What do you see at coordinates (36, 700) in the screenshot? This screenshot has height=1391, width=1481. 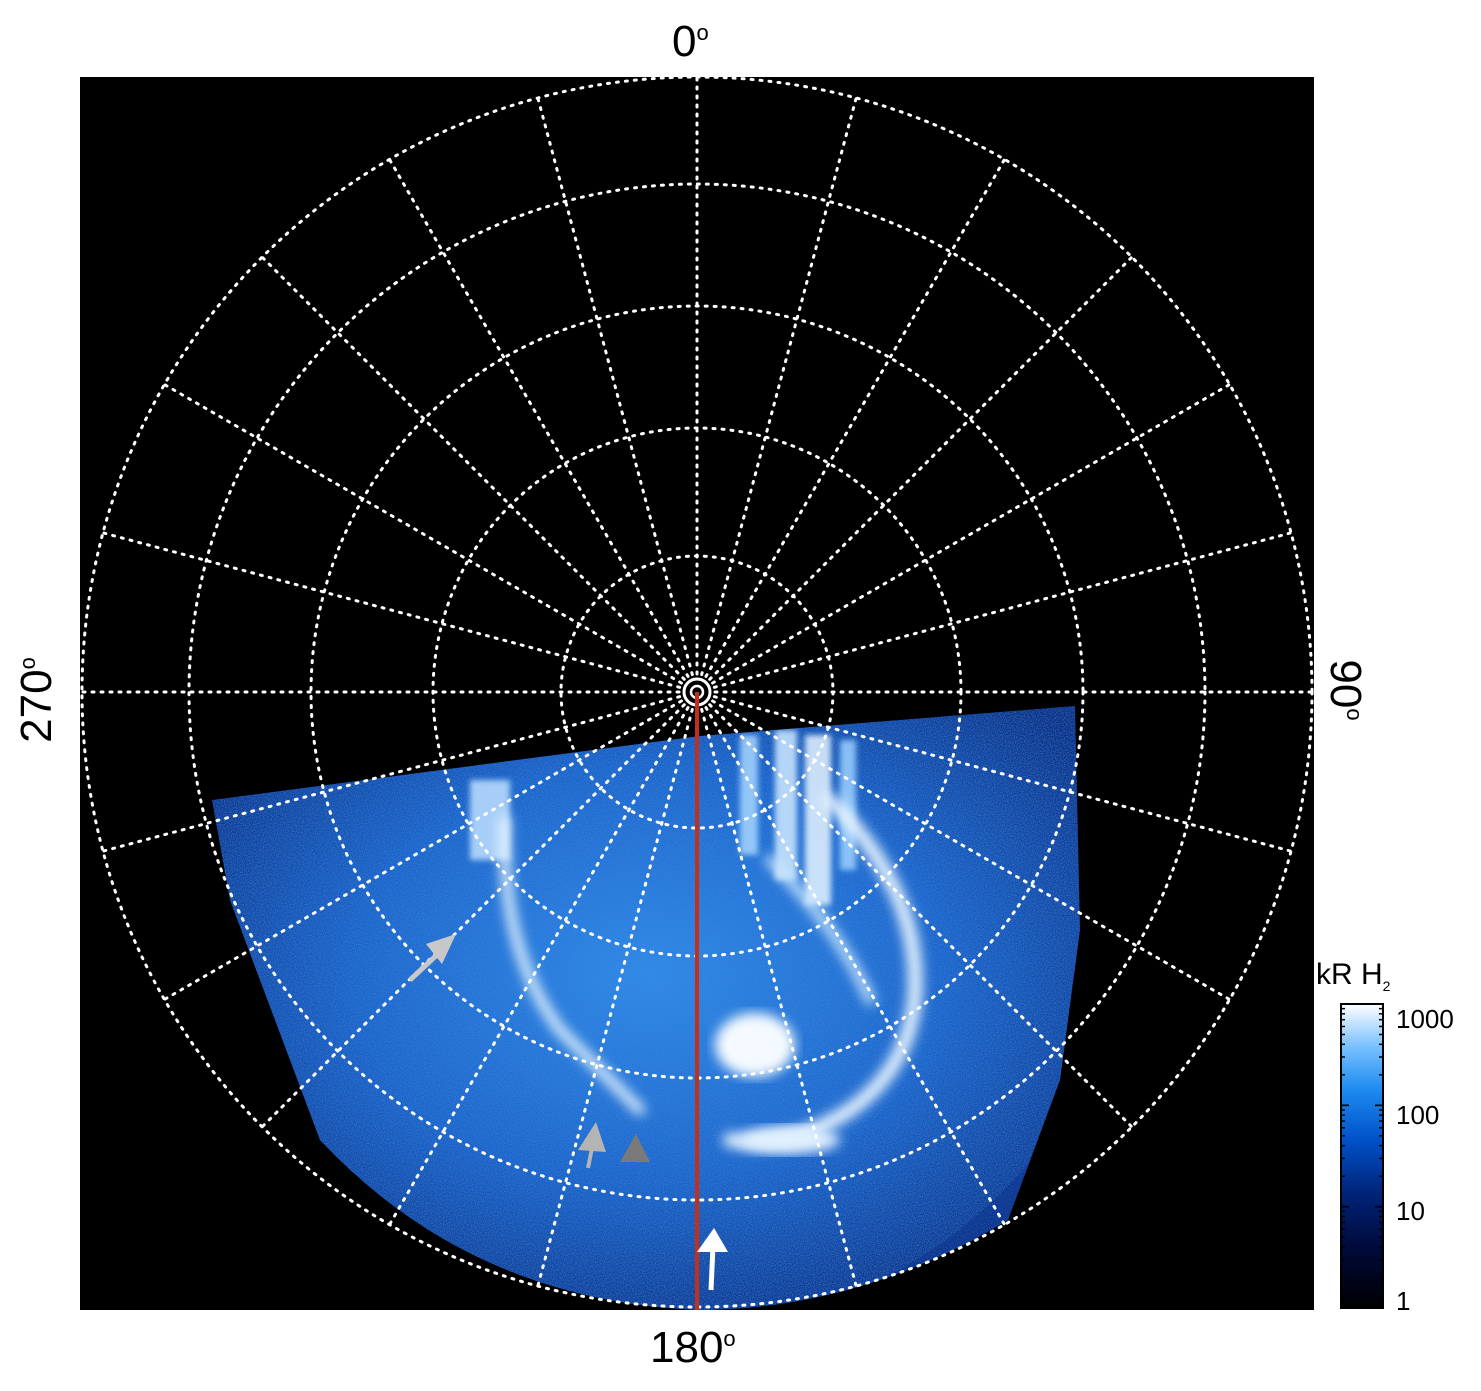 I see `azimuth-label-270: 270o` at bounding box center [36, 700].